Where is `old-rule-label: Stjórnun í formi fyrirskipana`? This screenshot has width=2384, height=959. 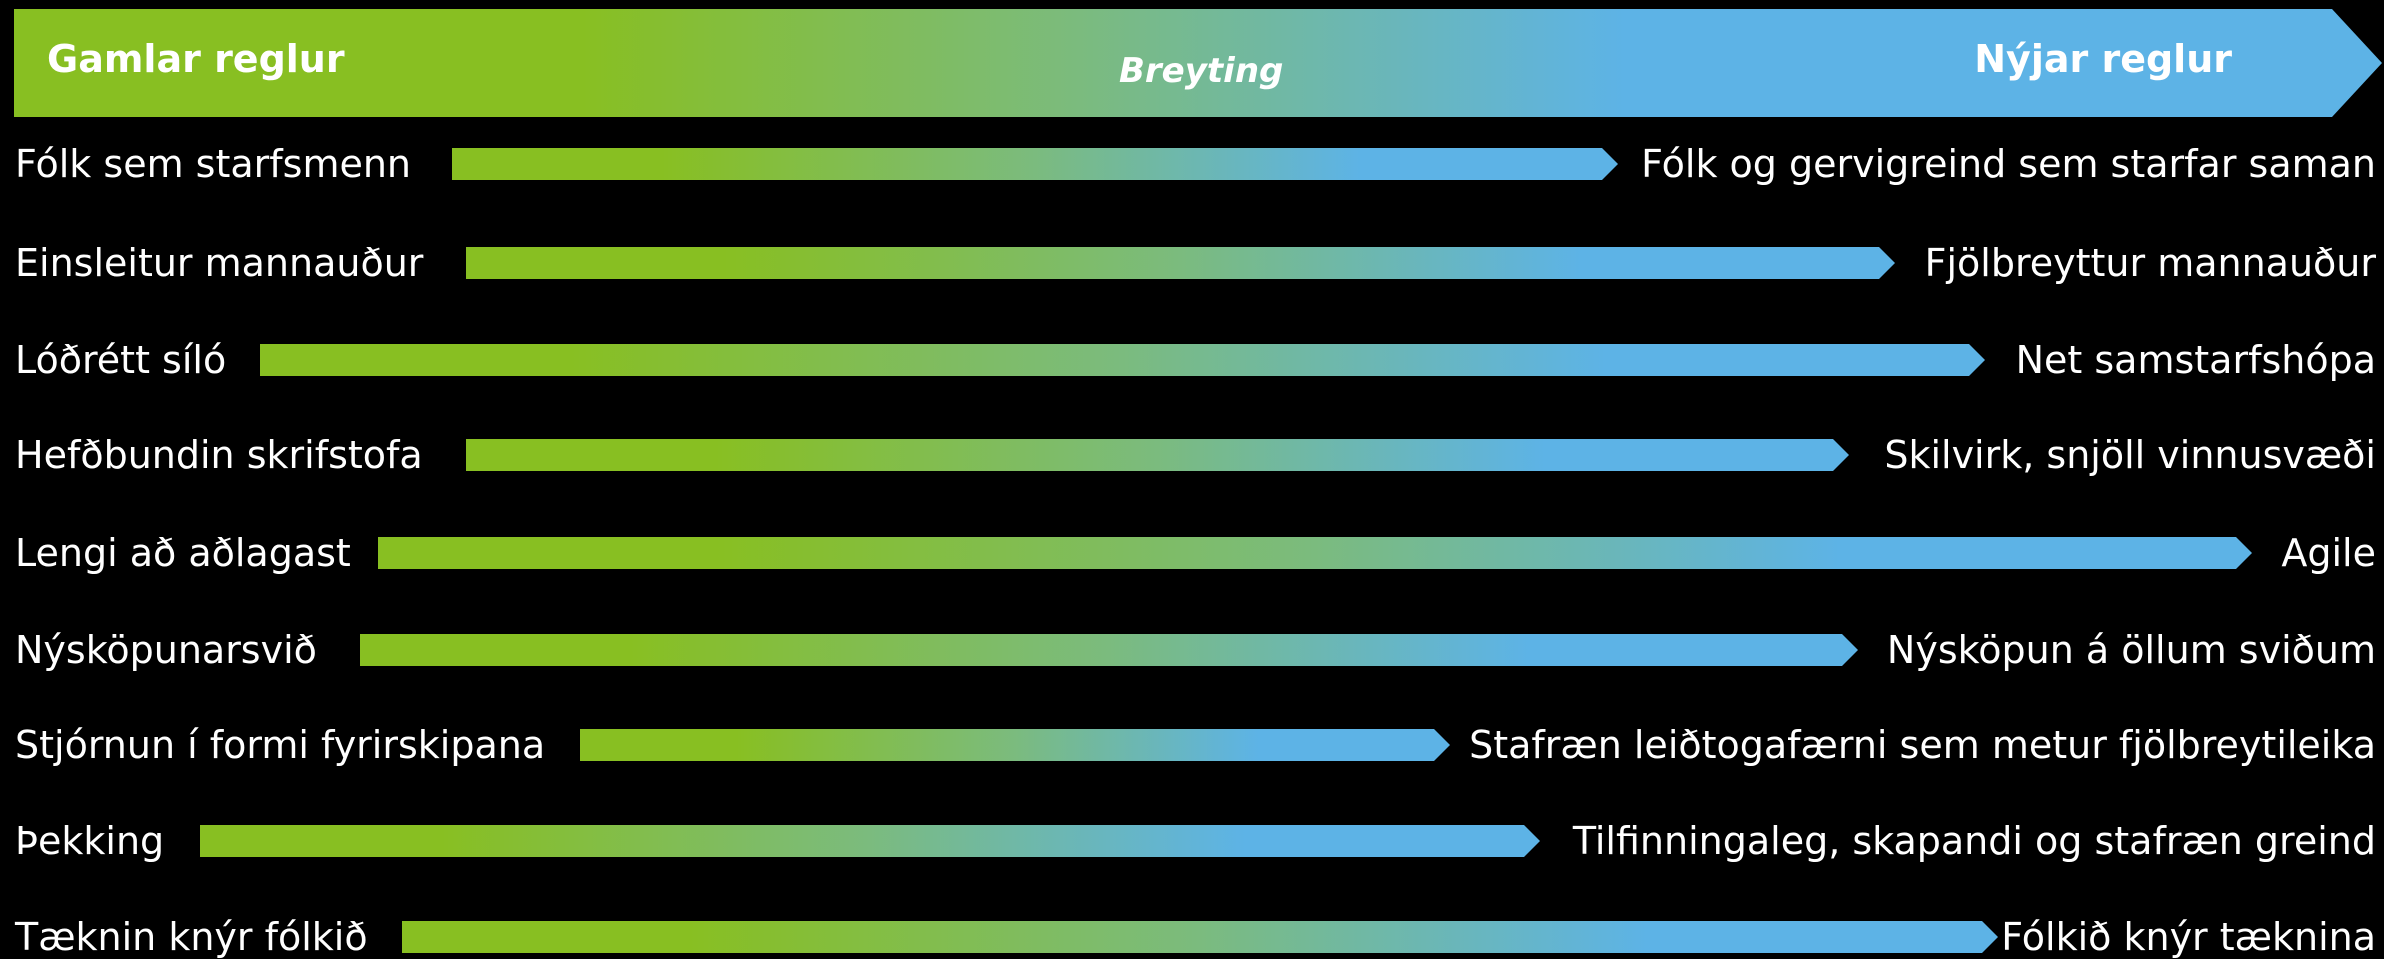 old-rule-label: Stjórnun í formi fyrirskipana is located at coordinates (280, 745).